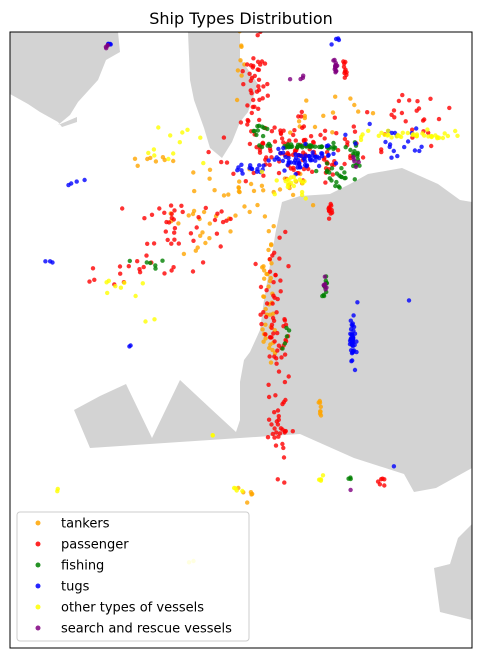 This screenshot has height=658, width=482. What do you see at coordinates (223, 95) in the screenshot?
I see `land-central-north` at bounding box center [223, 95].